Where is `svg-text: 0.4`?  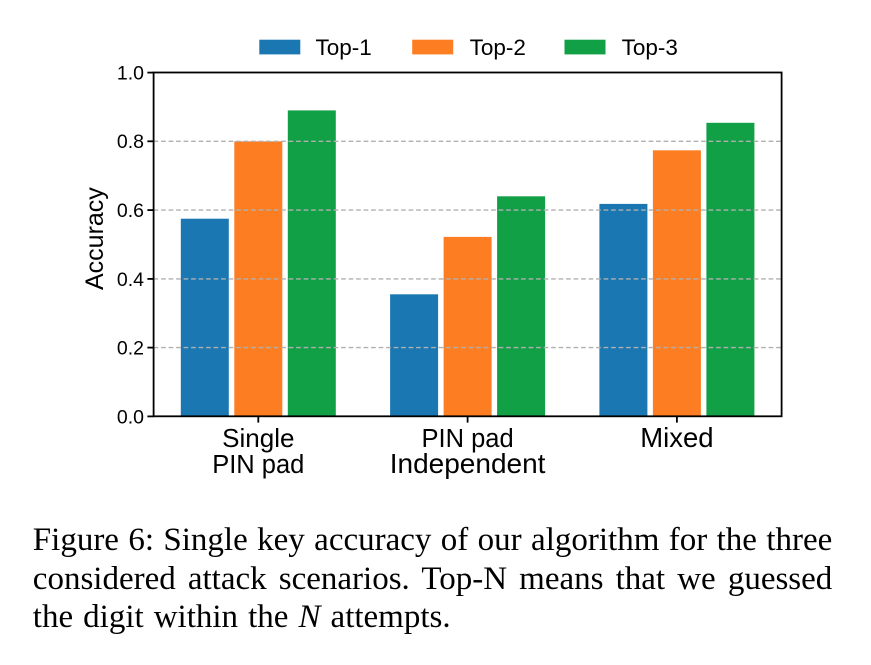
svg-text: 0.4 is located at coordinates (130, 280).